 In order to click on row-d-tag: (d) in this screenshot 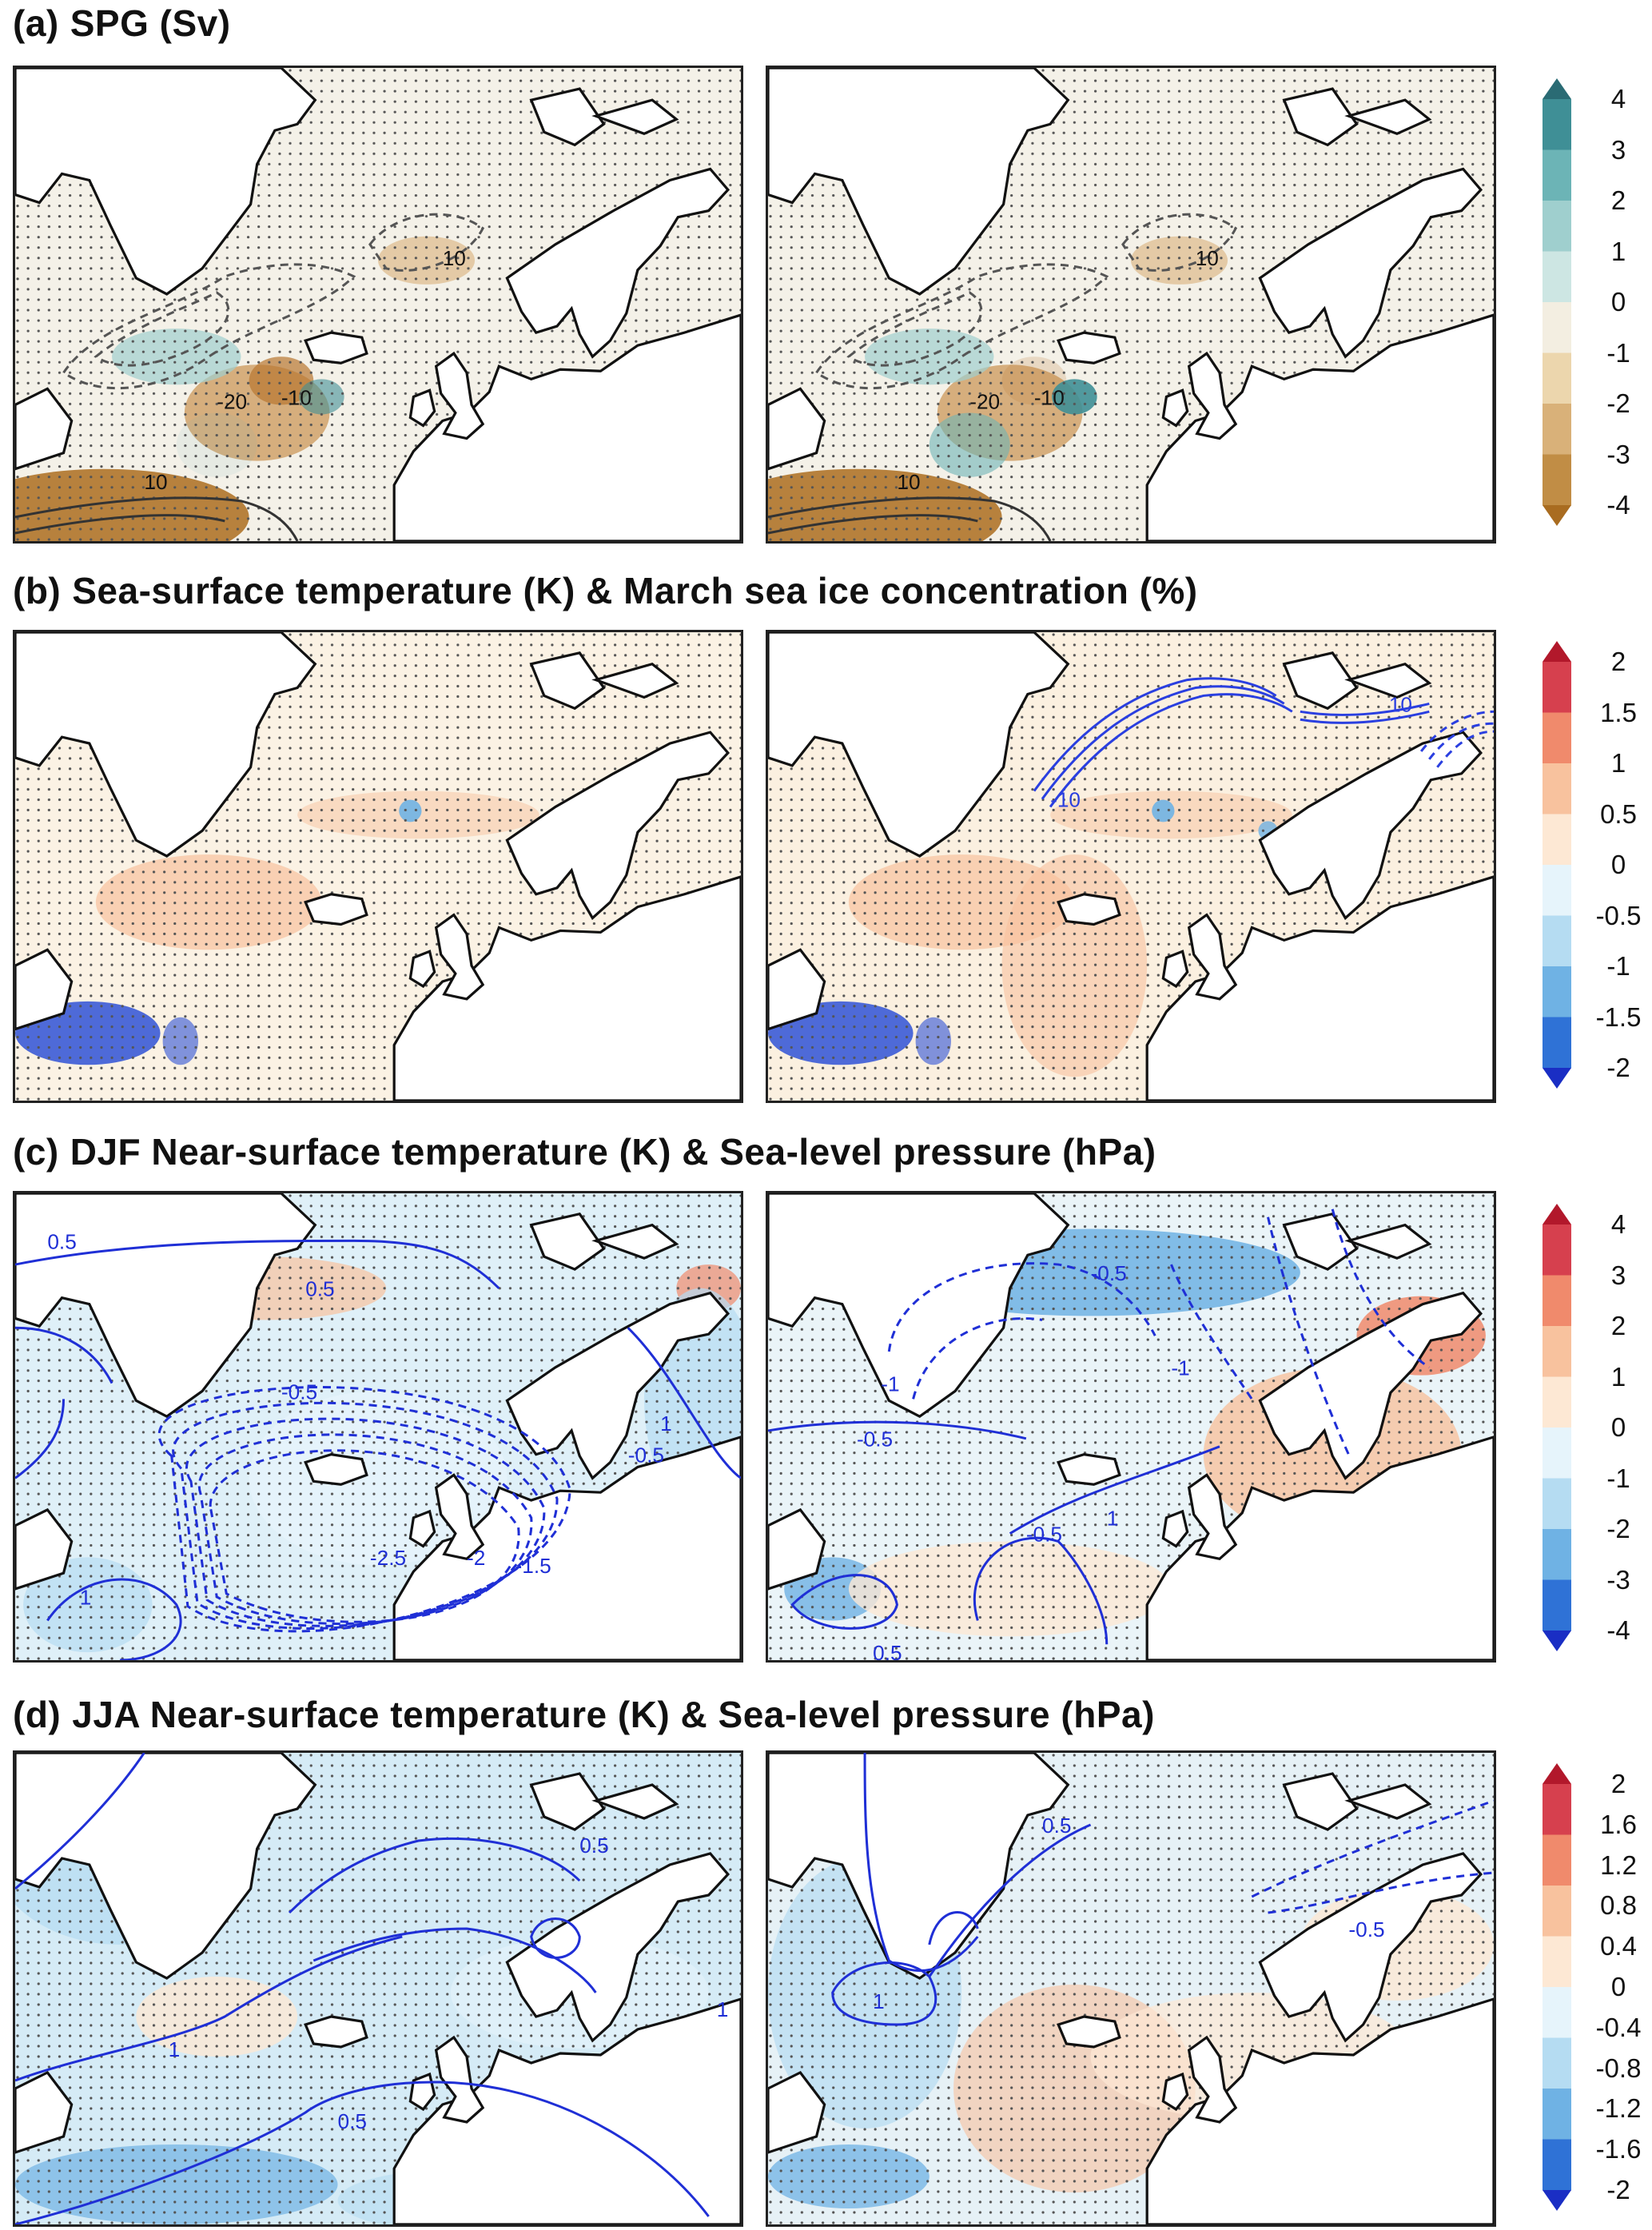, I will do `click(37, 1714)`.